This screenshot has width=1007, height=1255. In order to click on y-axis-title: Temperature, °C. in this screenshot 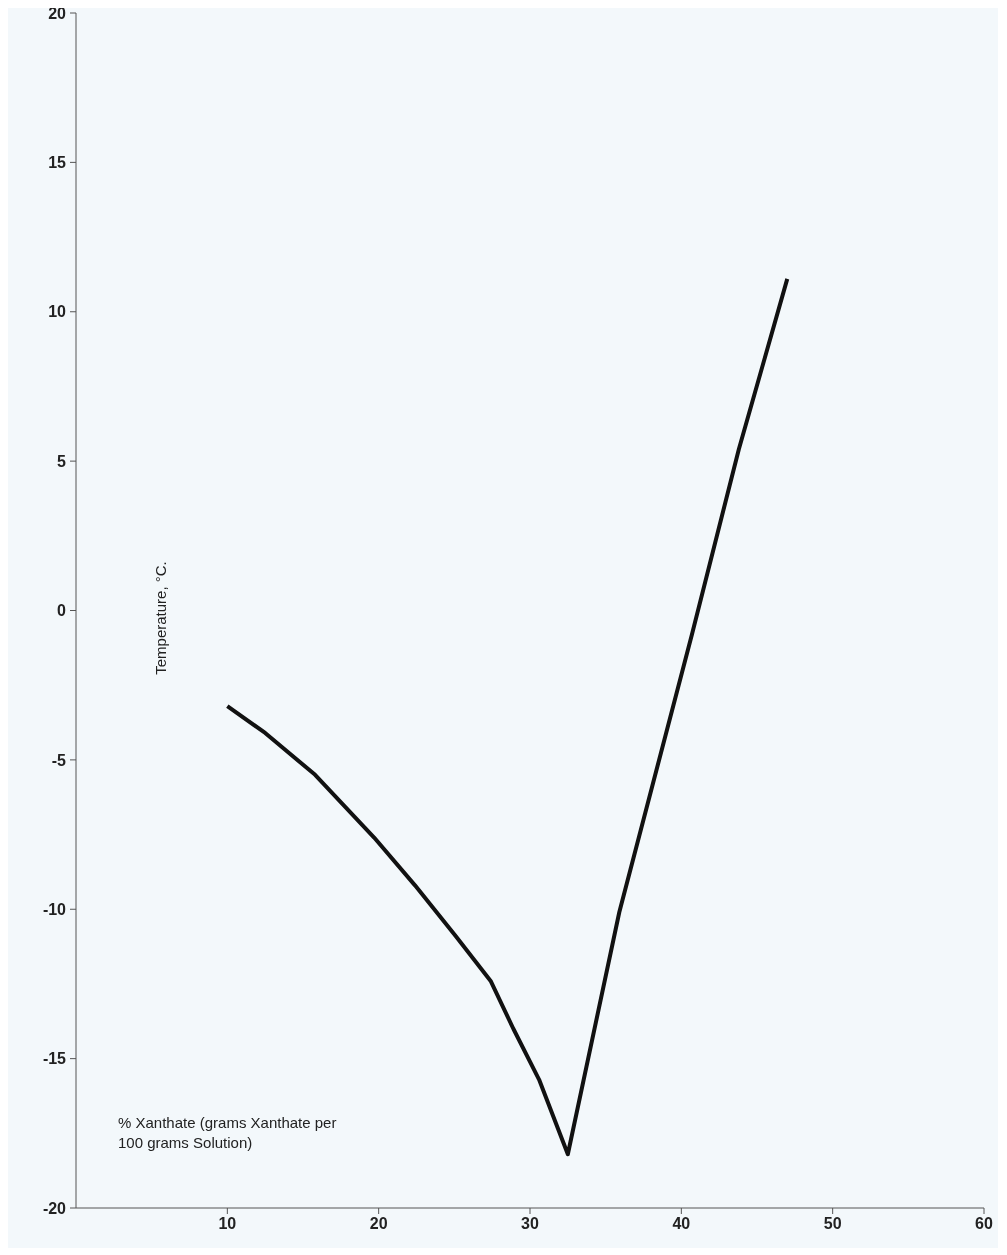, I will do `click(160, 618)`.